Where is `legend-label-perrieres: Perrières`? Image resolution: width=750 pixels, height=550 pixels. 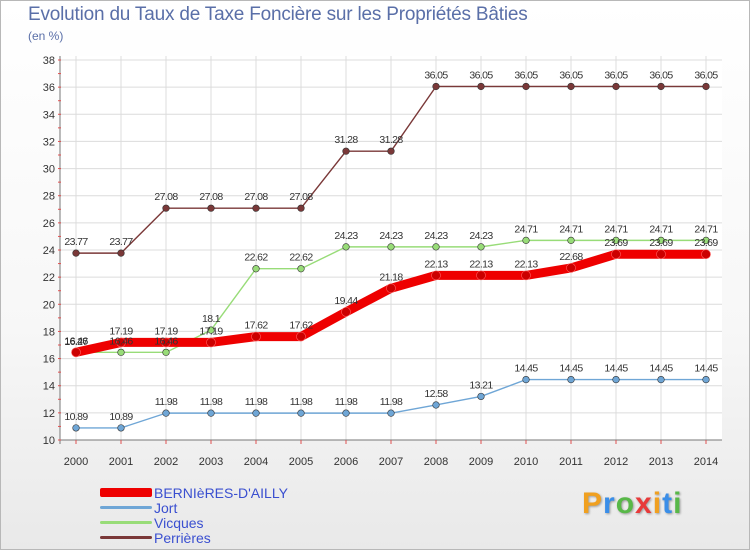 legend-label-perrieres: Perrières is located at coordinates (182, 537).